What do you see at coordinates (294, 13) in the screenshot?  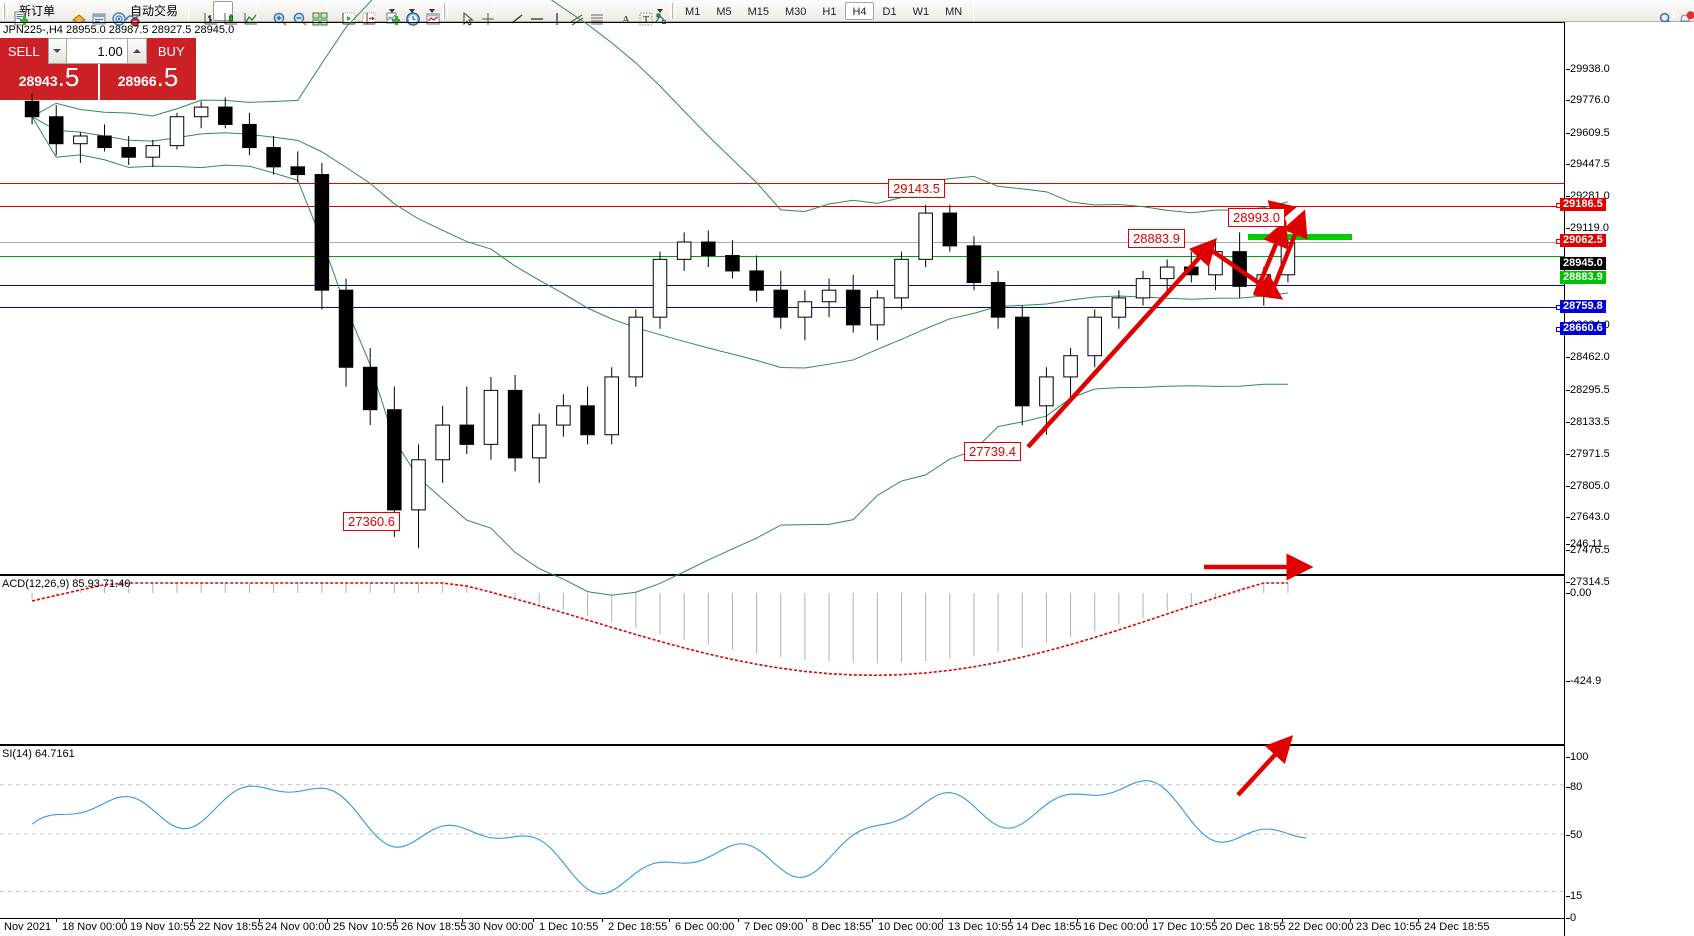 I see `zoom-out-button` at bounding box center [294, 13].